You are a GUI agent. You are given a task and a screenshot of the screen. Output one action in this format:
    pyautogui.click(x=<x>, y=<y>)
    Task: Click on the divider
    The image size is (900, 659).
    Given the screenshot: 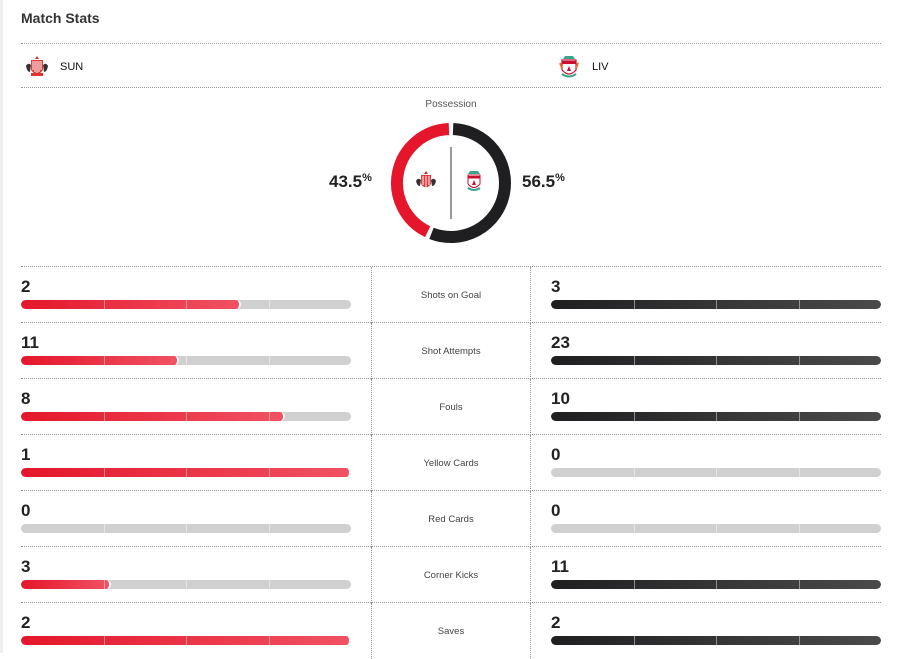 What is the action you would take?
    pyautogui.click(x=451, y=43)
    